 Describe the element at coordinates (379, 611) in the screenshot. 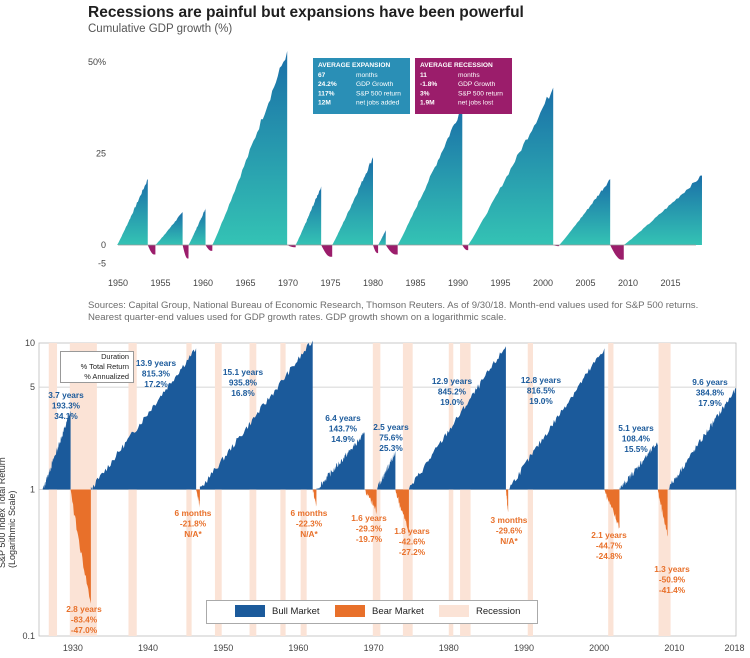

I see `legend-bear: Bear Market` at that location.